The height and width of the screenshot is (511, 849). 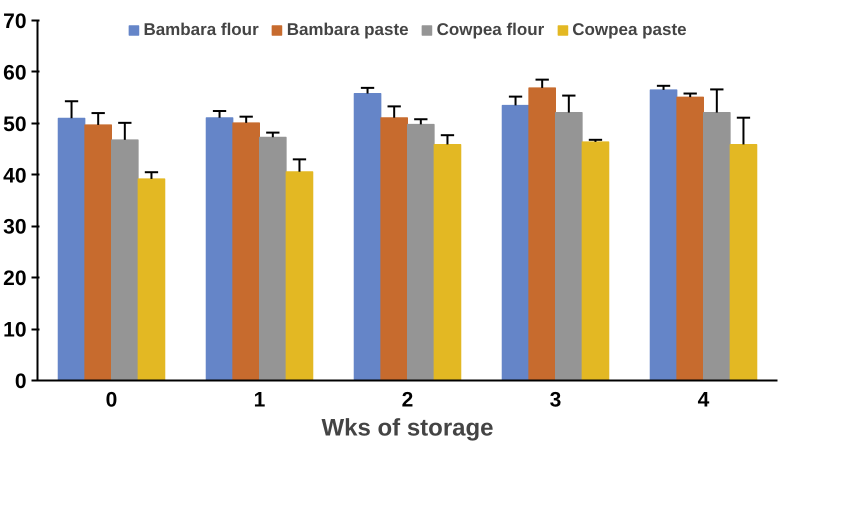 I want to click on y-tick-label: 10, so click(x=14, y=330).